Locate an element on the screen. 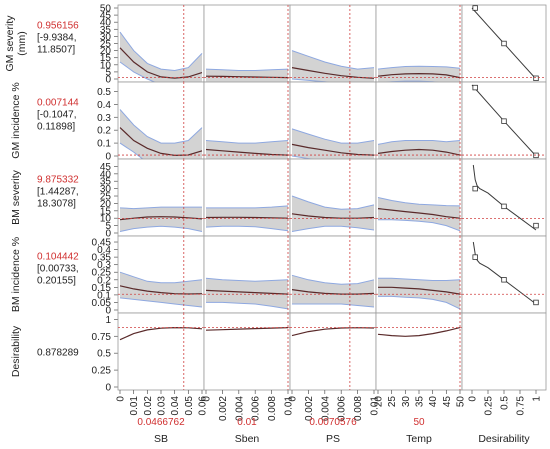 This screenshot has width=550, height=449. factor-label: Temp is located at coordinates (419, 439).